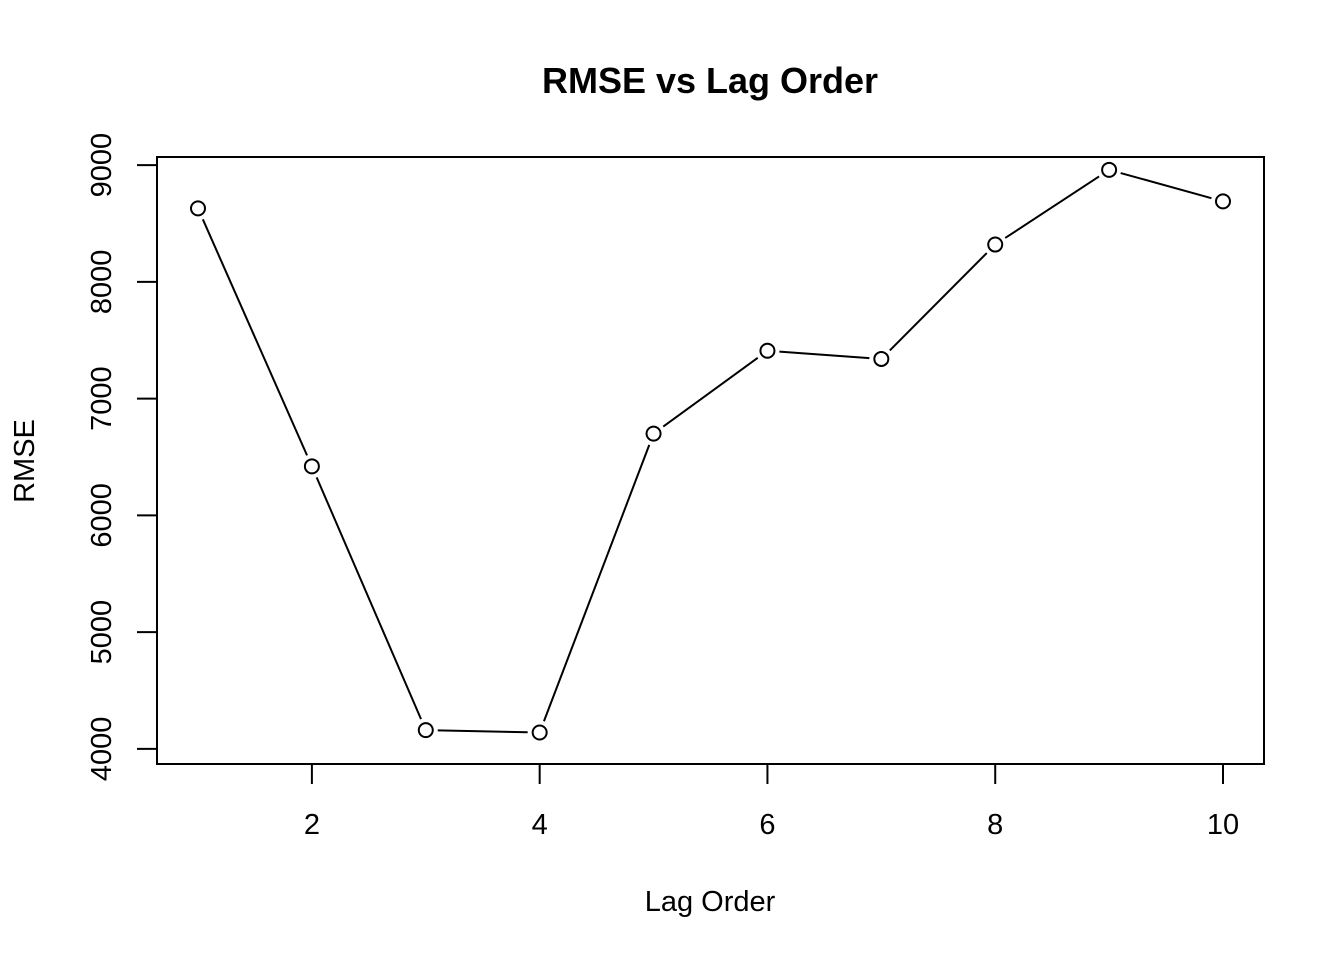 This screenshot has height=960, width=1344. What do you see at coordinates (102, 515) in the screenshot?
I see `y-tick-label: 6000` at bounding box center [102, 515].